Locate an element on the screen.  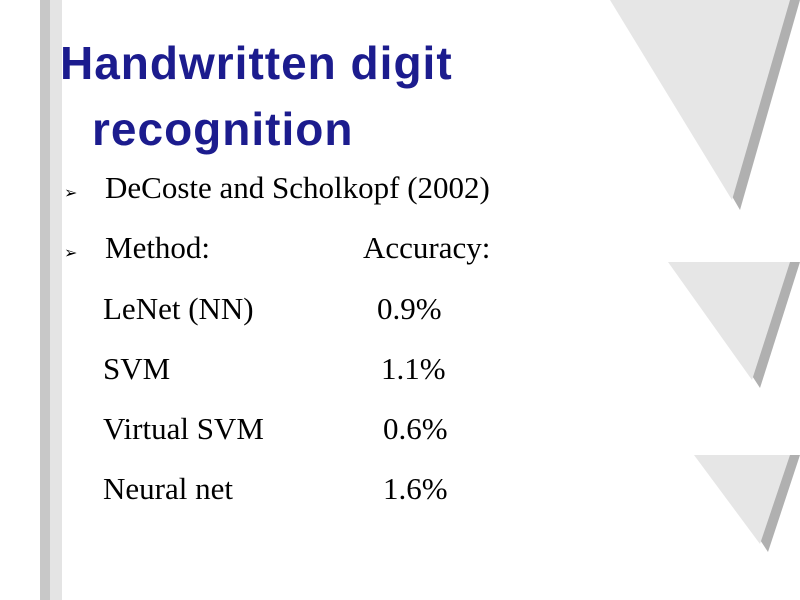
method-cell: Neural net is located at coordinates (168, 488).